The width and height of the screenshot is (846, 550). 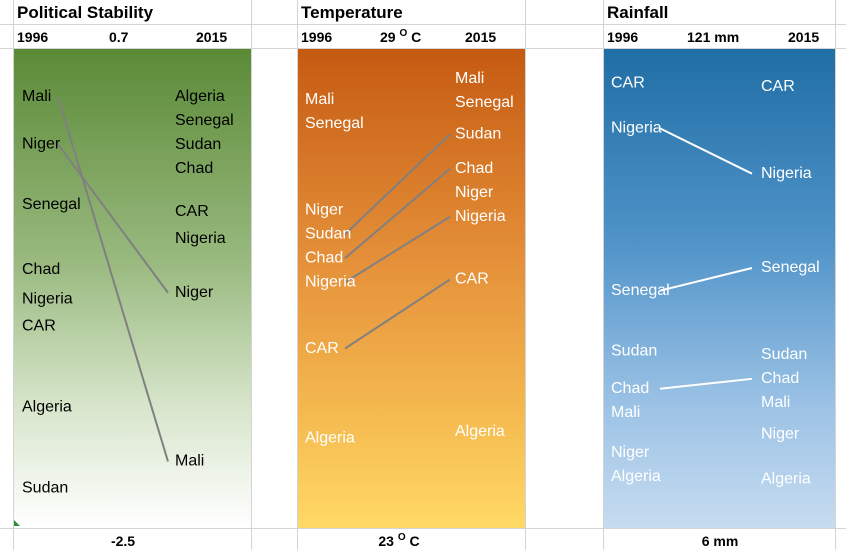 I want to click on axis-min-label: 6 mm, so click(x=720, y=541).